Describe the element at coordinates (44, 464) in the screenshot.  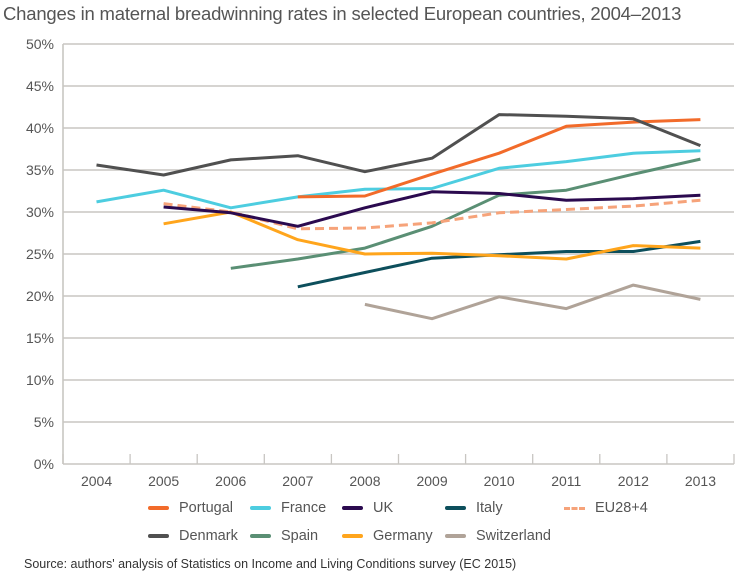
I see `y-tick-label: 0%` at that location.